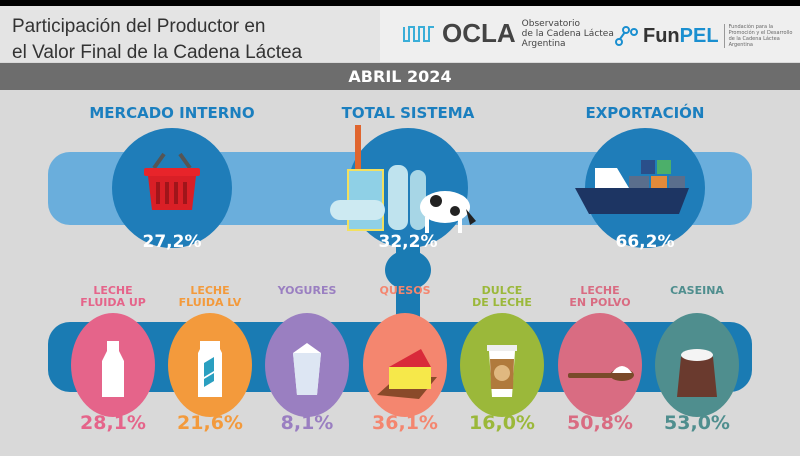 Image resolution: width=800 pixels, height=456 pixels. I want to click on product-value: 28,1%, so click(113, 423).